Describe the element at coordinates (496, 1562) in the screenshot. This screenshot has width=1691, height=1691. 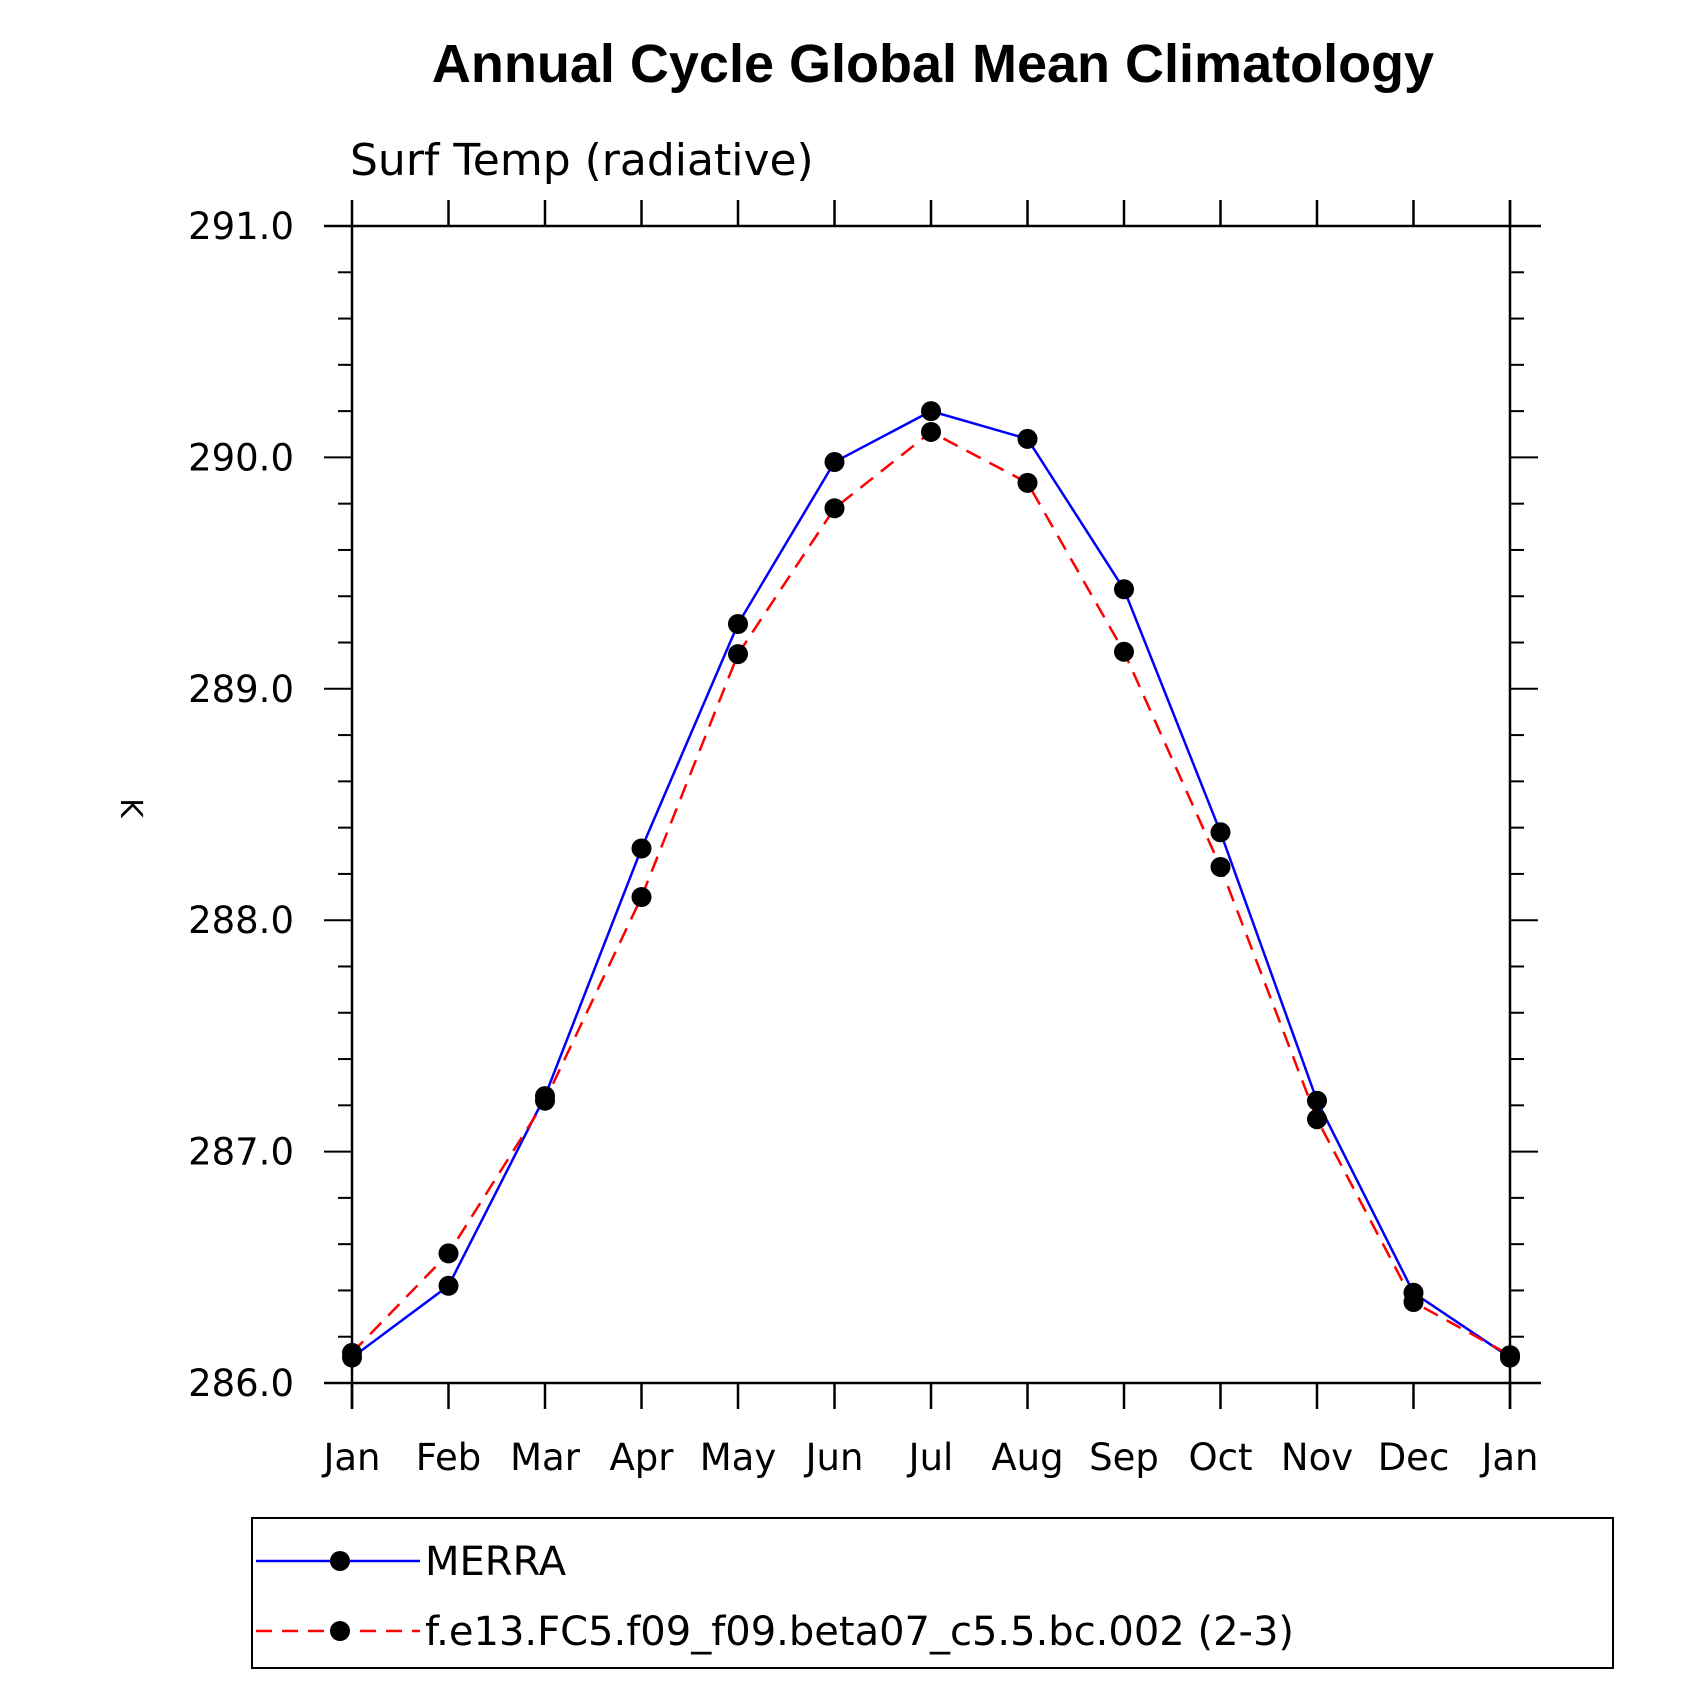
I see `legend-label-merra: MERRA` at that location.